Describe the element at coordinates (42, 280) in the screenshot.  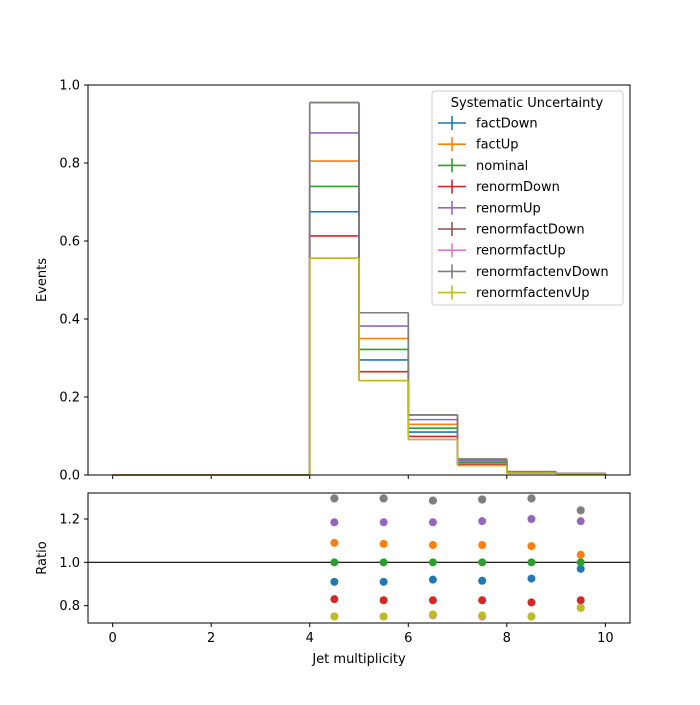
I see `events-y-axis-label: Events` at that location.